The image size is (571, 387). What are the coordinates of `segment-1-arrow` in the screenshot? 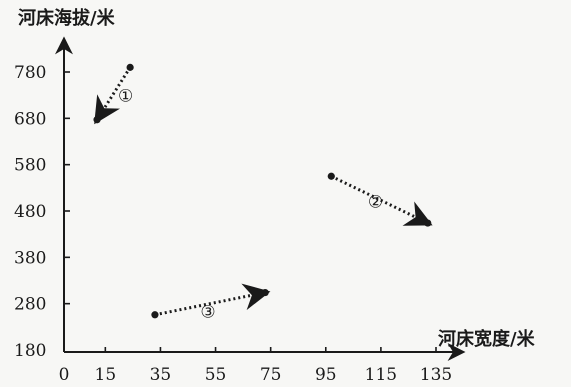 It's located at (113, 95).